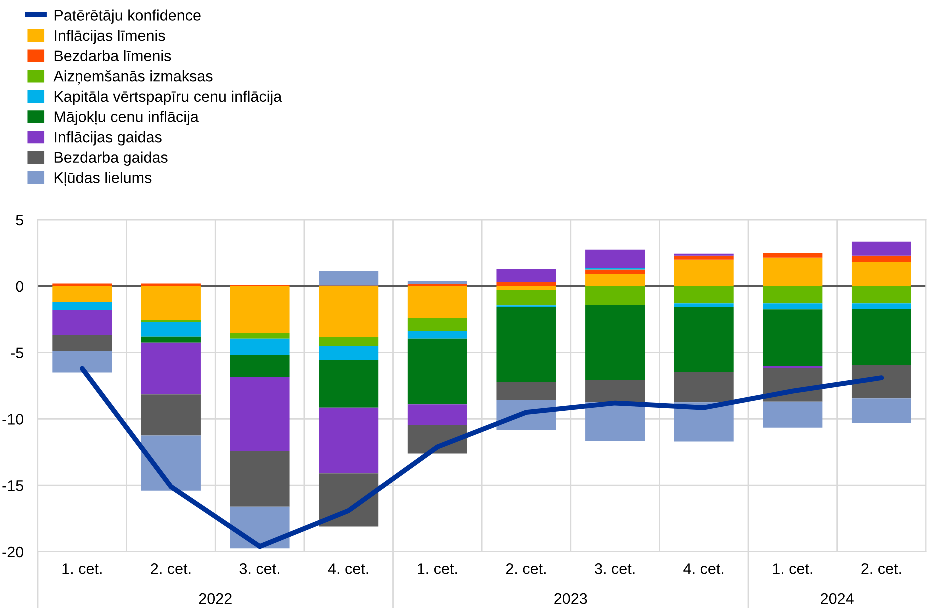  What do you see at coordinates (126, 118) in the screenshot?
I see `legend-label: Mājokļu cenu inflācija` at bounding box center [126, 118].